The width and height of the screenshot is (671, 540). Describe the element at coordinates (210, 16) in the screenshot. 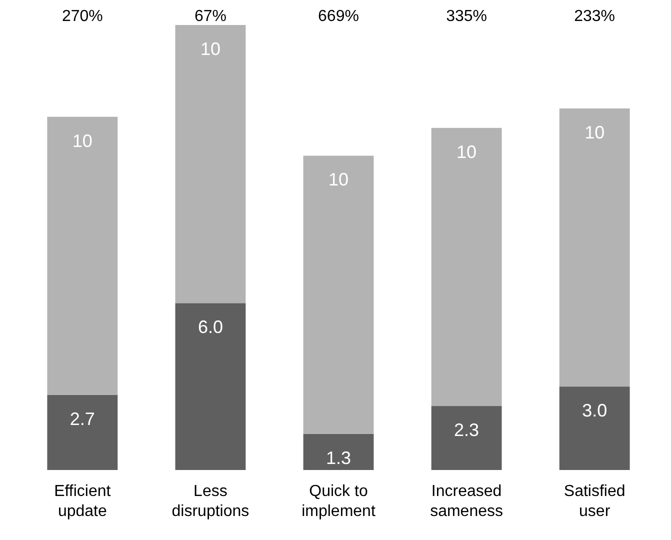

I see `annotation: 67%` at that location.